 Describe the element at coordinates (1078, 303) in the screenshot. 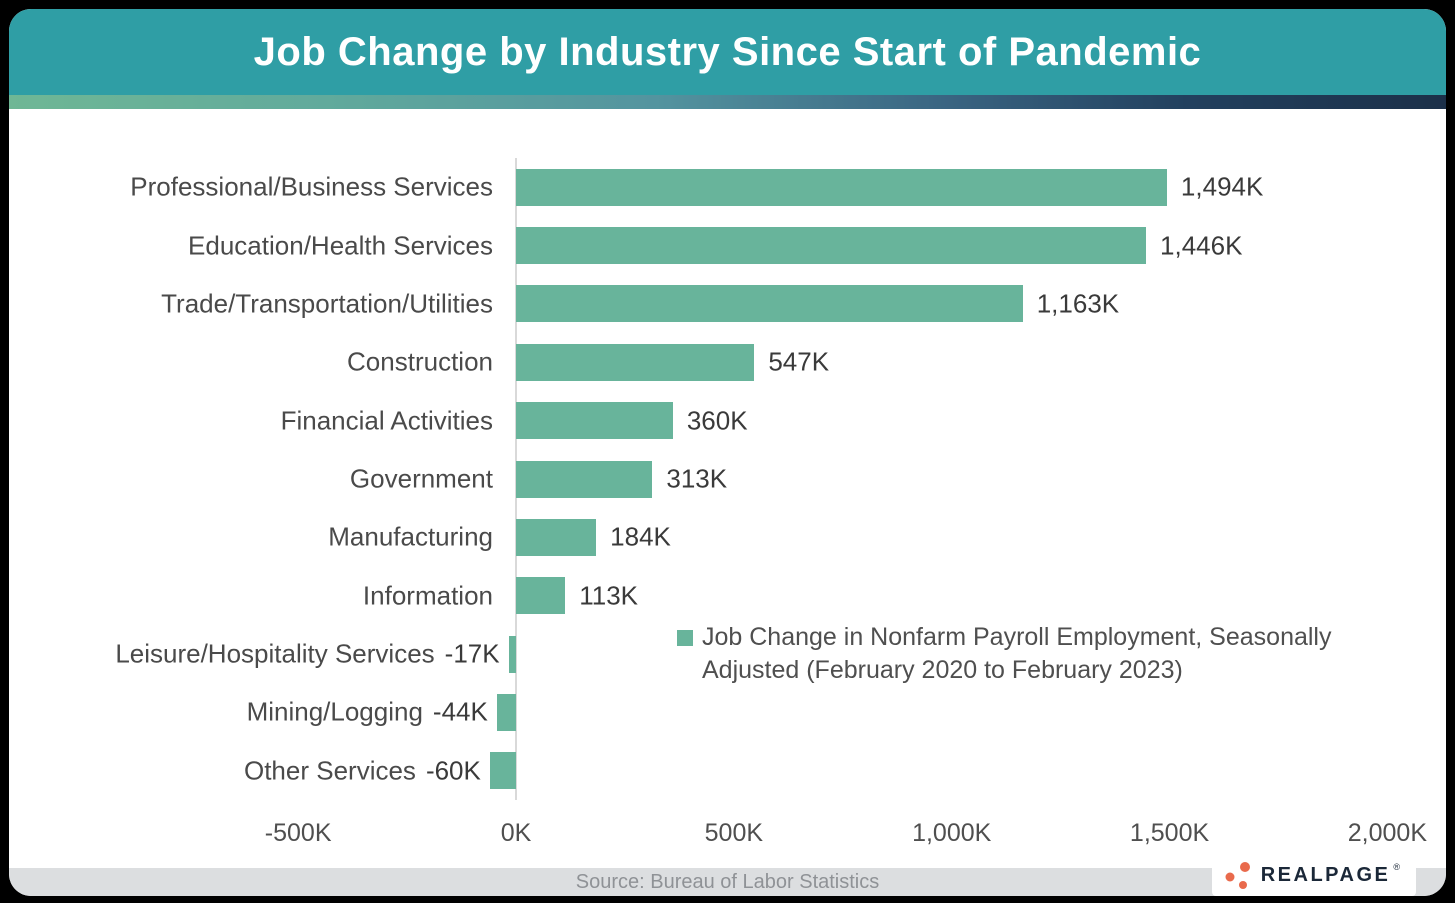

I see `value-label: 1,163K` at that location.